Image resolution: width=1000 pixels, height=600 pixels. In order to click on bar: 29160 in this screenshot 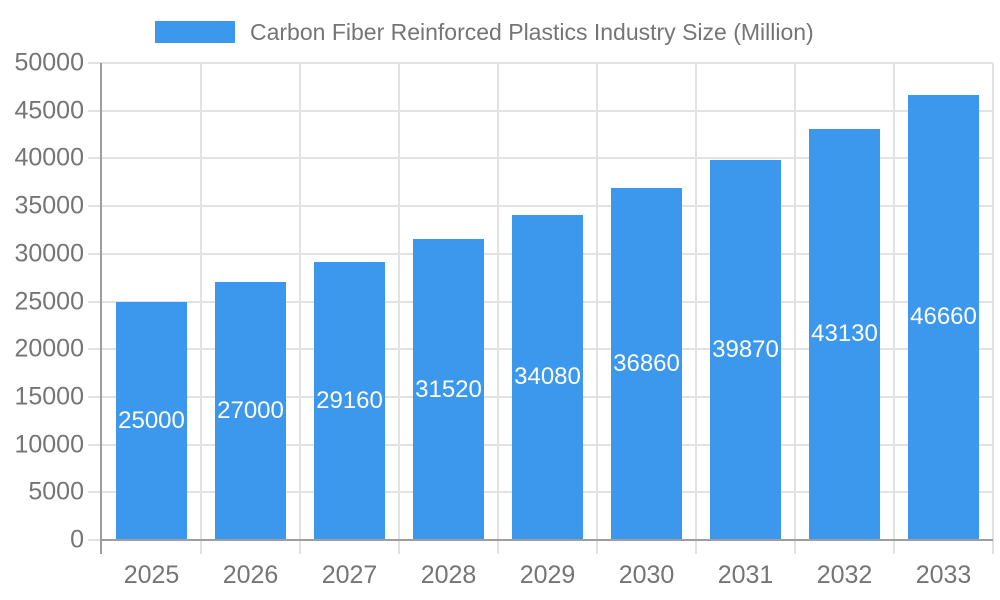, I will do `click(349, 400)`.